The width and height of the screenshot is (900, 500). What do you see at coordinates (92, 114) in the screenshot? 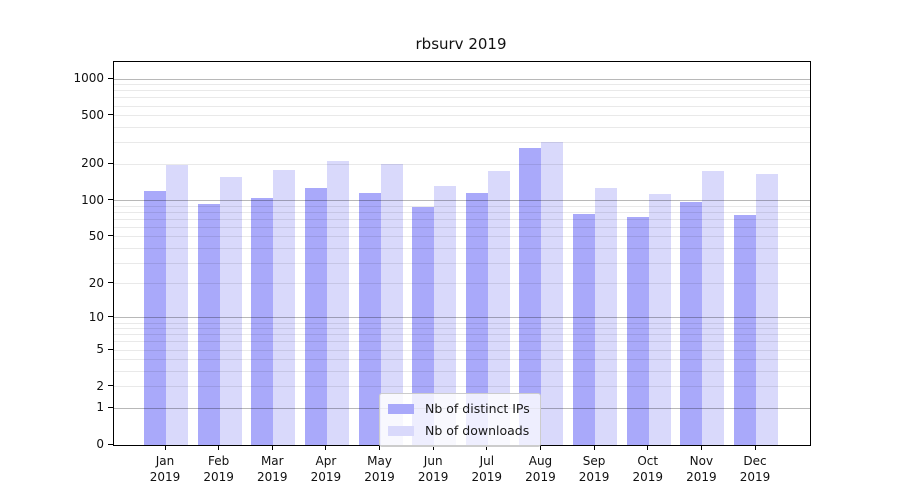
I see `y-axis-tick-label: 500` at bounding box center [92, 114].